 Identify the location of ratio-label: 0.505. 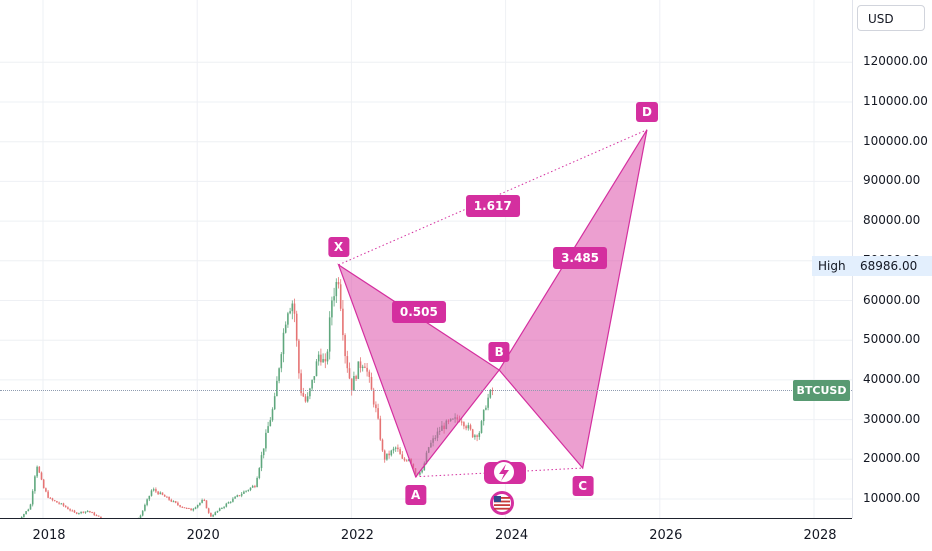
(418, 312).